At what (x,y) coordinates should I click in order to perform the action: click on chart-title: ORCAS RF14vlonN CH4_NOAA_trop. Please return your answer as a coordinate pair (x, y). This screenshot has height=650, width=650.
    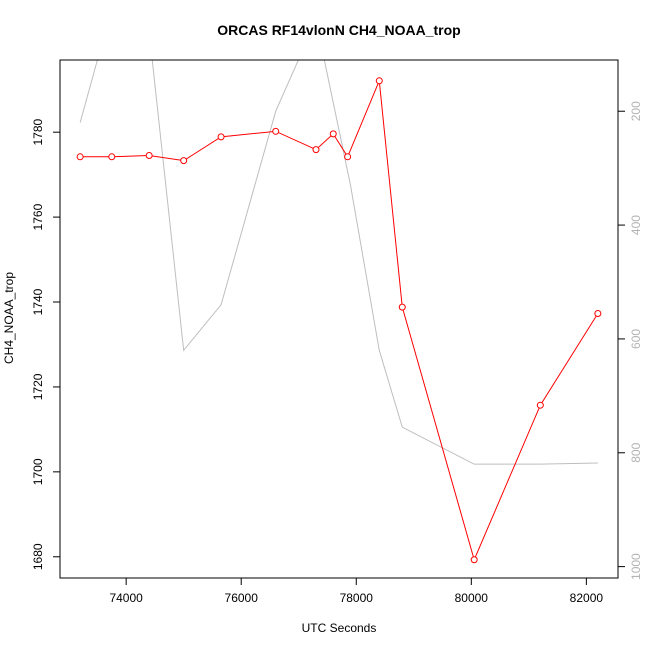
    Looking at the image, I should click on (338, 30).